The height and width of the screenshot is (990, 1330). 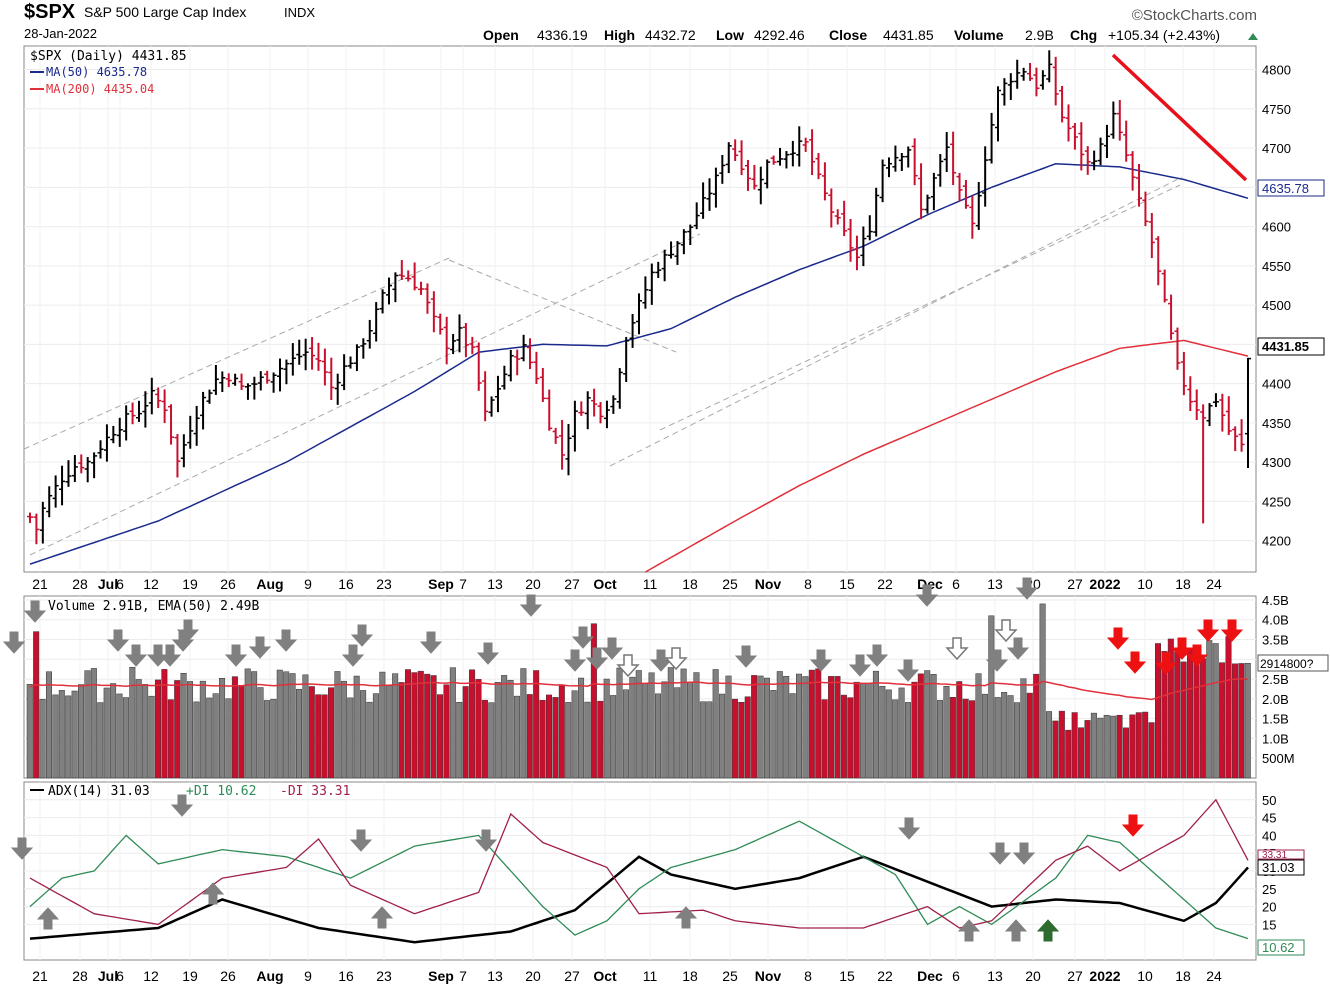 I want to click on adx-lines, so click(x=639, y=871).